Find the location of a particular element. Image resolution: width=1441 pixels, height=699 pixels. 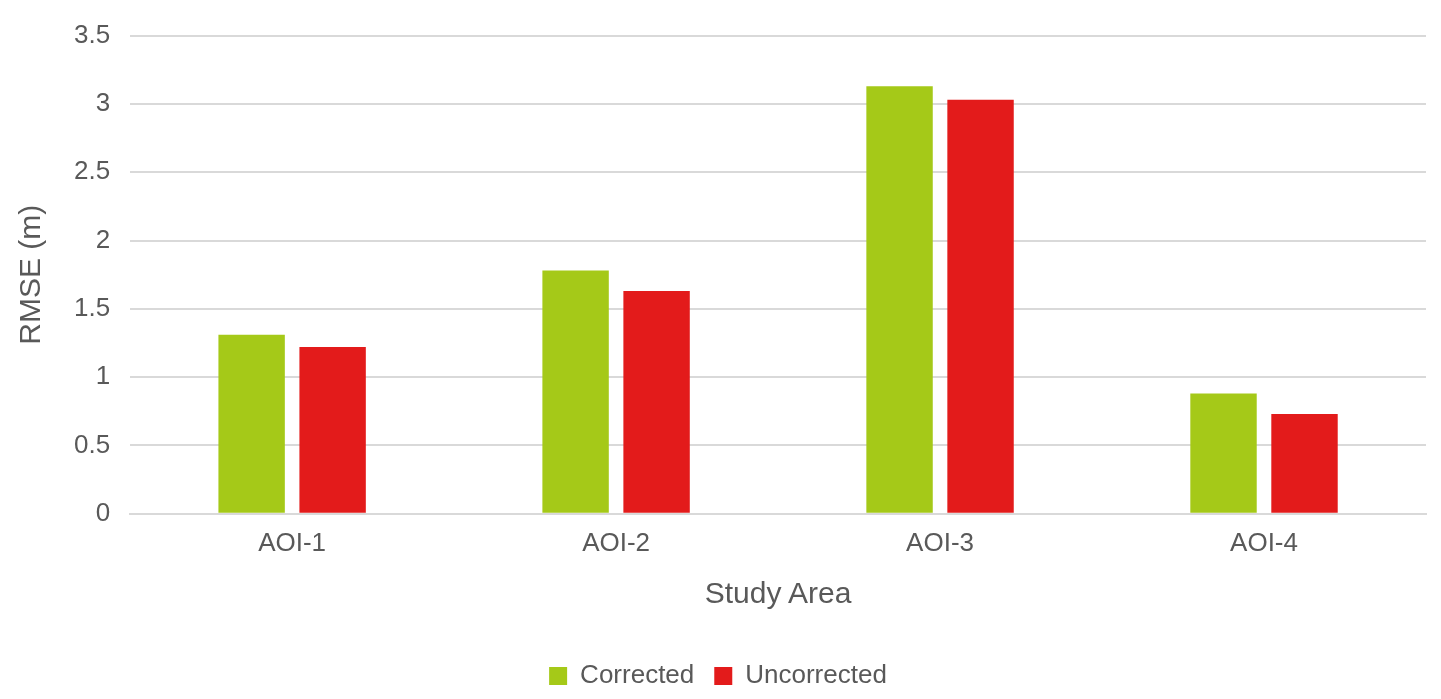

legend-label: Corrected is located at coordinates (637, 674).